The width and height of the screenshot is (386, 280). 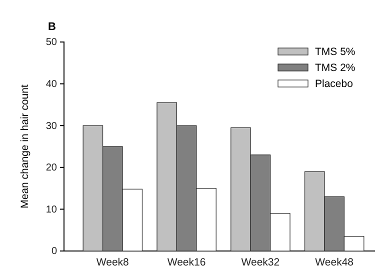 What do you see at coordinates (52, 126) in the screenshot?
I see `y-tick-label: 30` at bounding box center [52, 126].